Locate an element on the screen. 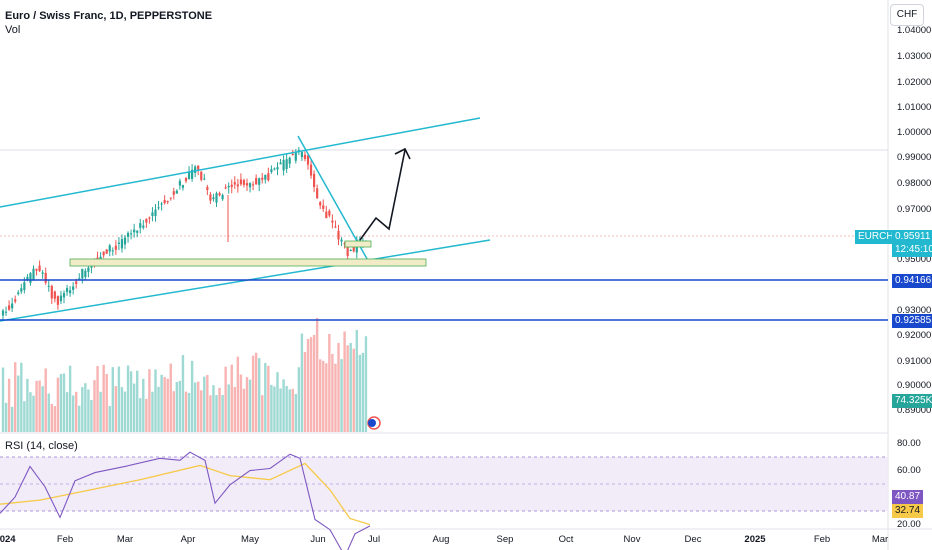 The height and width of the screenshot is (550, 932). price-tick-label: 1.02000 is located at coordinates (914, 82).